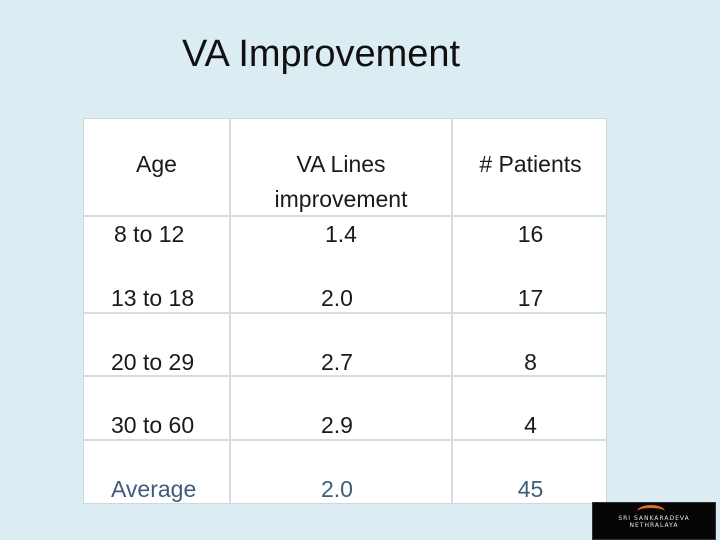 This screenshot has height=540, width=720. I want to click on hospital-logo: SRI SANKARADEVA NETHRALAYA, so click(654, 521).